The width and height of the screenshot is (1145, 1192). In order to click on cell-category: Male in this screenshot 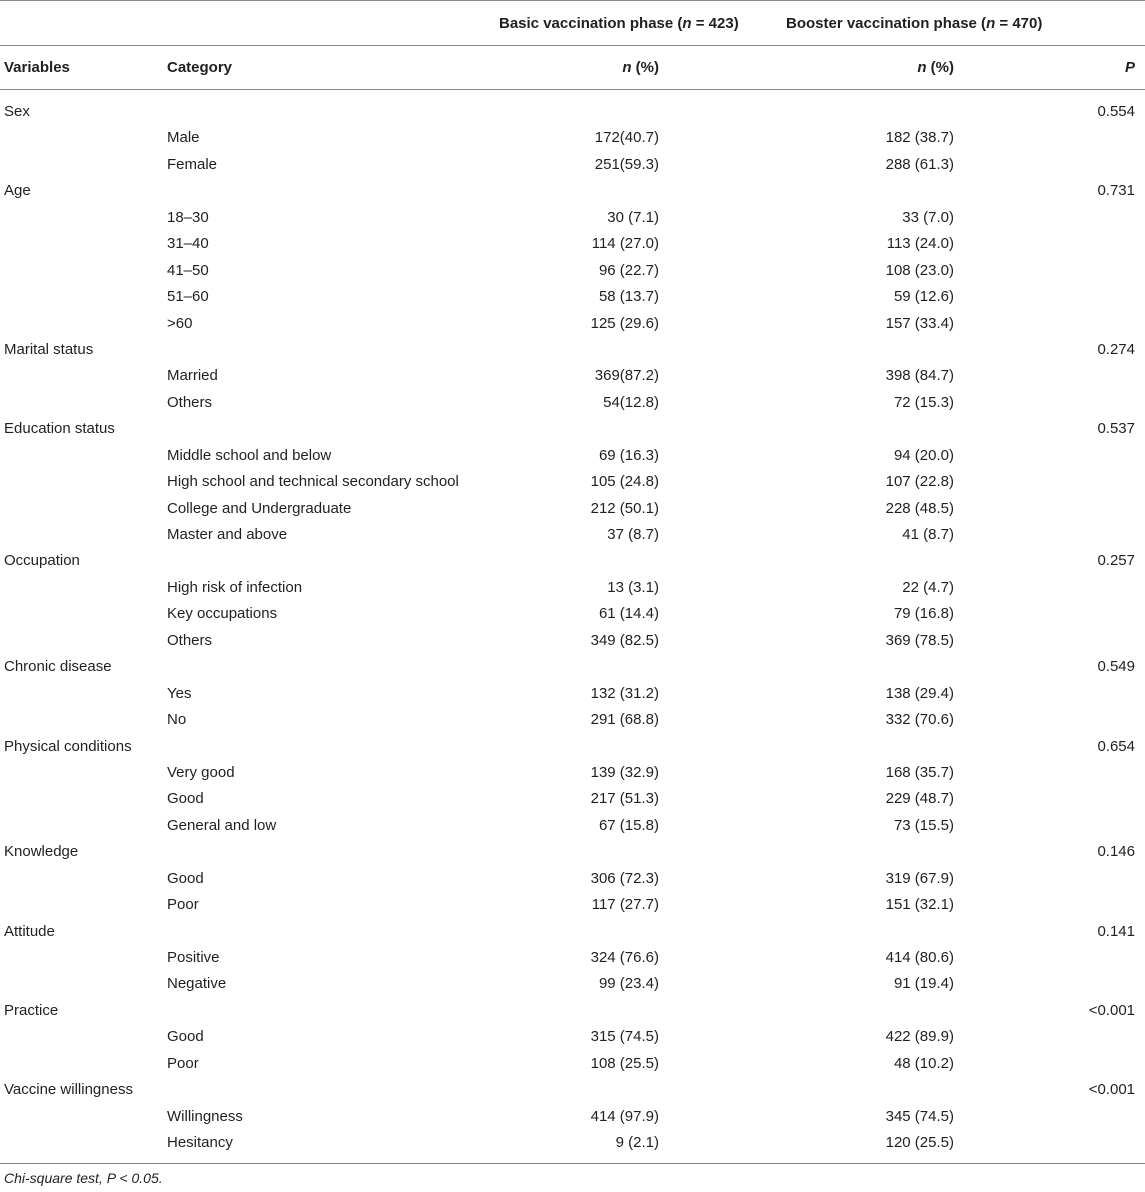, I will do `click(183, 138)`.